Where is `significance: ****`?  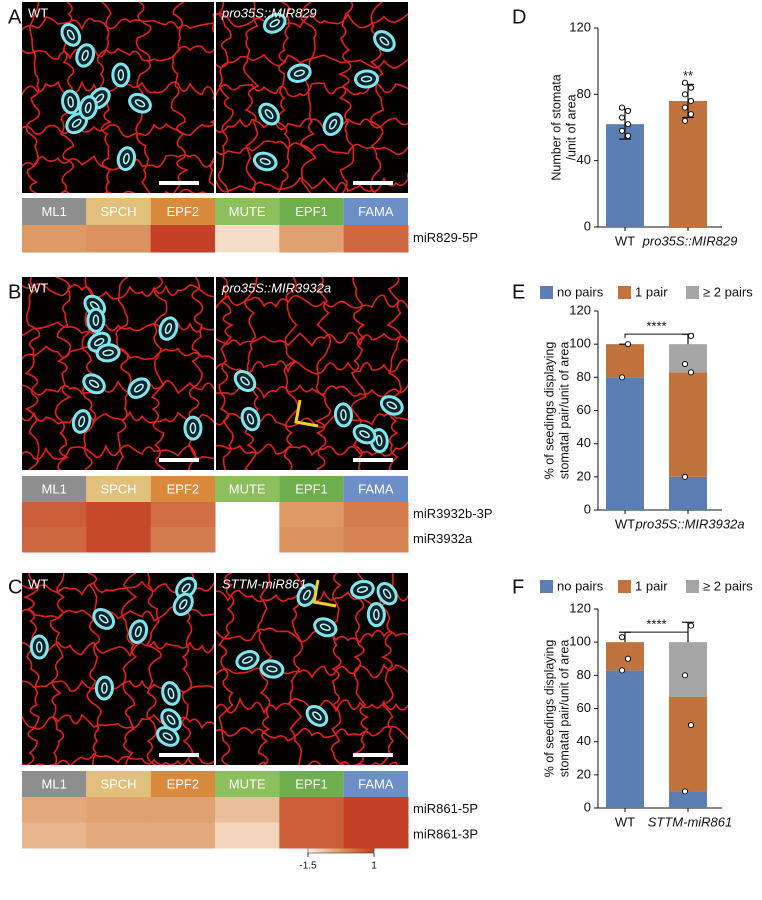 significance: **** is located at coordinates (656, 624).